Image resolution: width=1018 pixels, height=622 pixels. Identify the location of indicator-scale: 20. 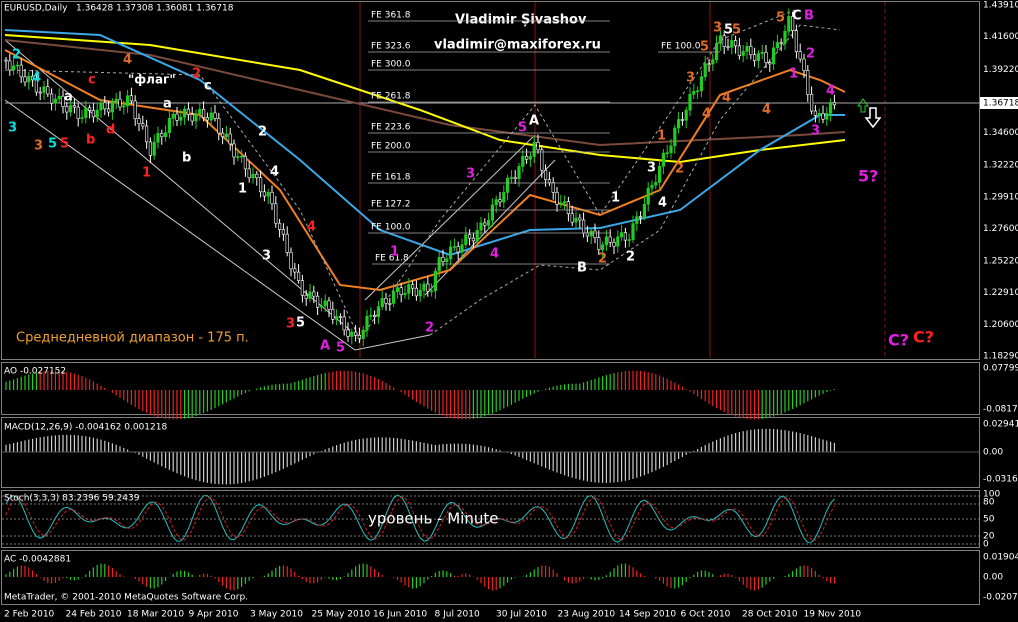
(989, 537).